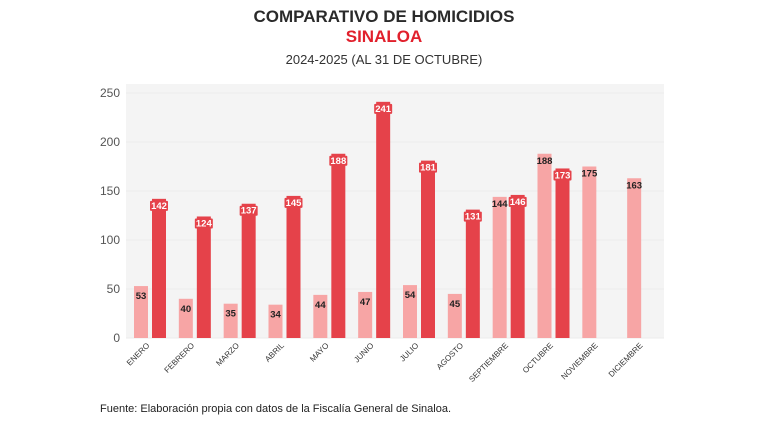 The width and height of the screenshot is (768, 432). What do you see at coordinates (319, 352) in the screenshot?
I see `x-tick-label: MAYO` at bounding box center [319, 352].